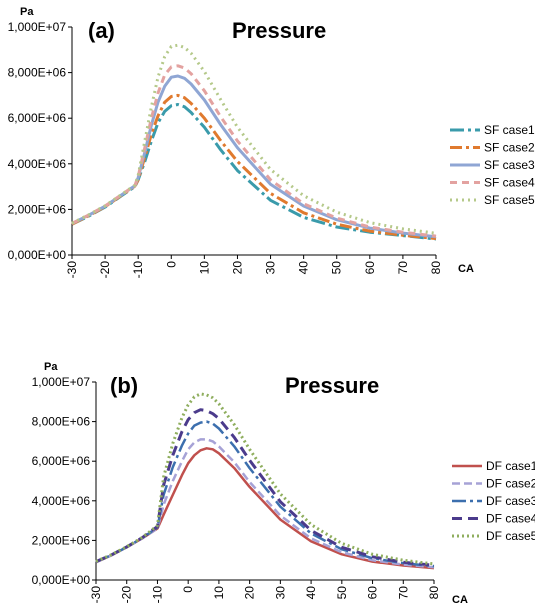 The height and width of the screenshot is (615, 535). Describe the element at coordinates (509, 165) in the screenshot. I see `legend-label: SF case3` at that location.